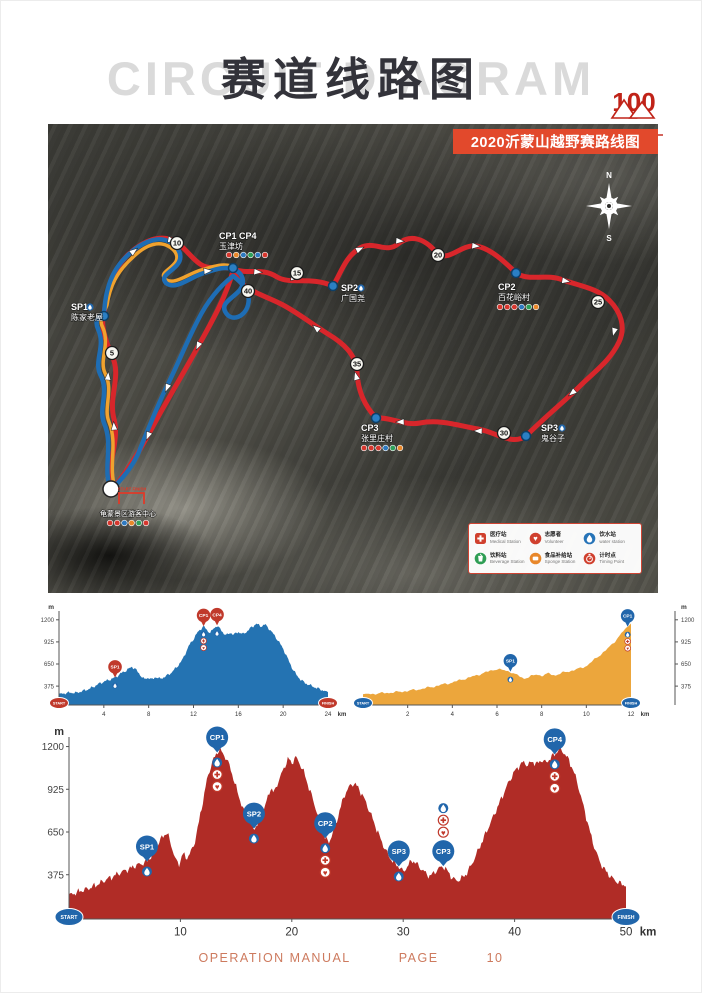 The image size is (702, 993). I want to click on legend-item-medical: 医疗站 Medical Station, so click(500, 538).